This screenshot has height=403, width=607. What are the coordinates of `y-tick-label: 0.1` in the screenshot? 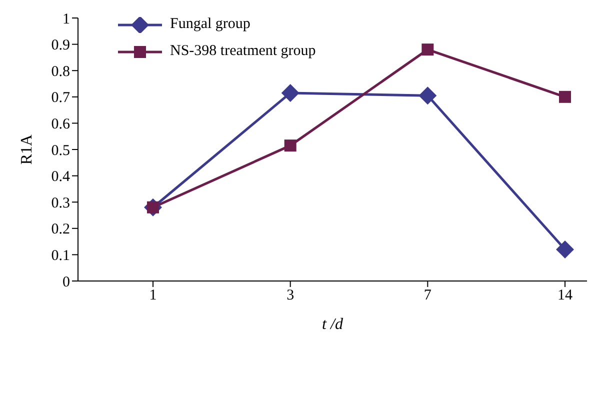 It's located at (60, 256).